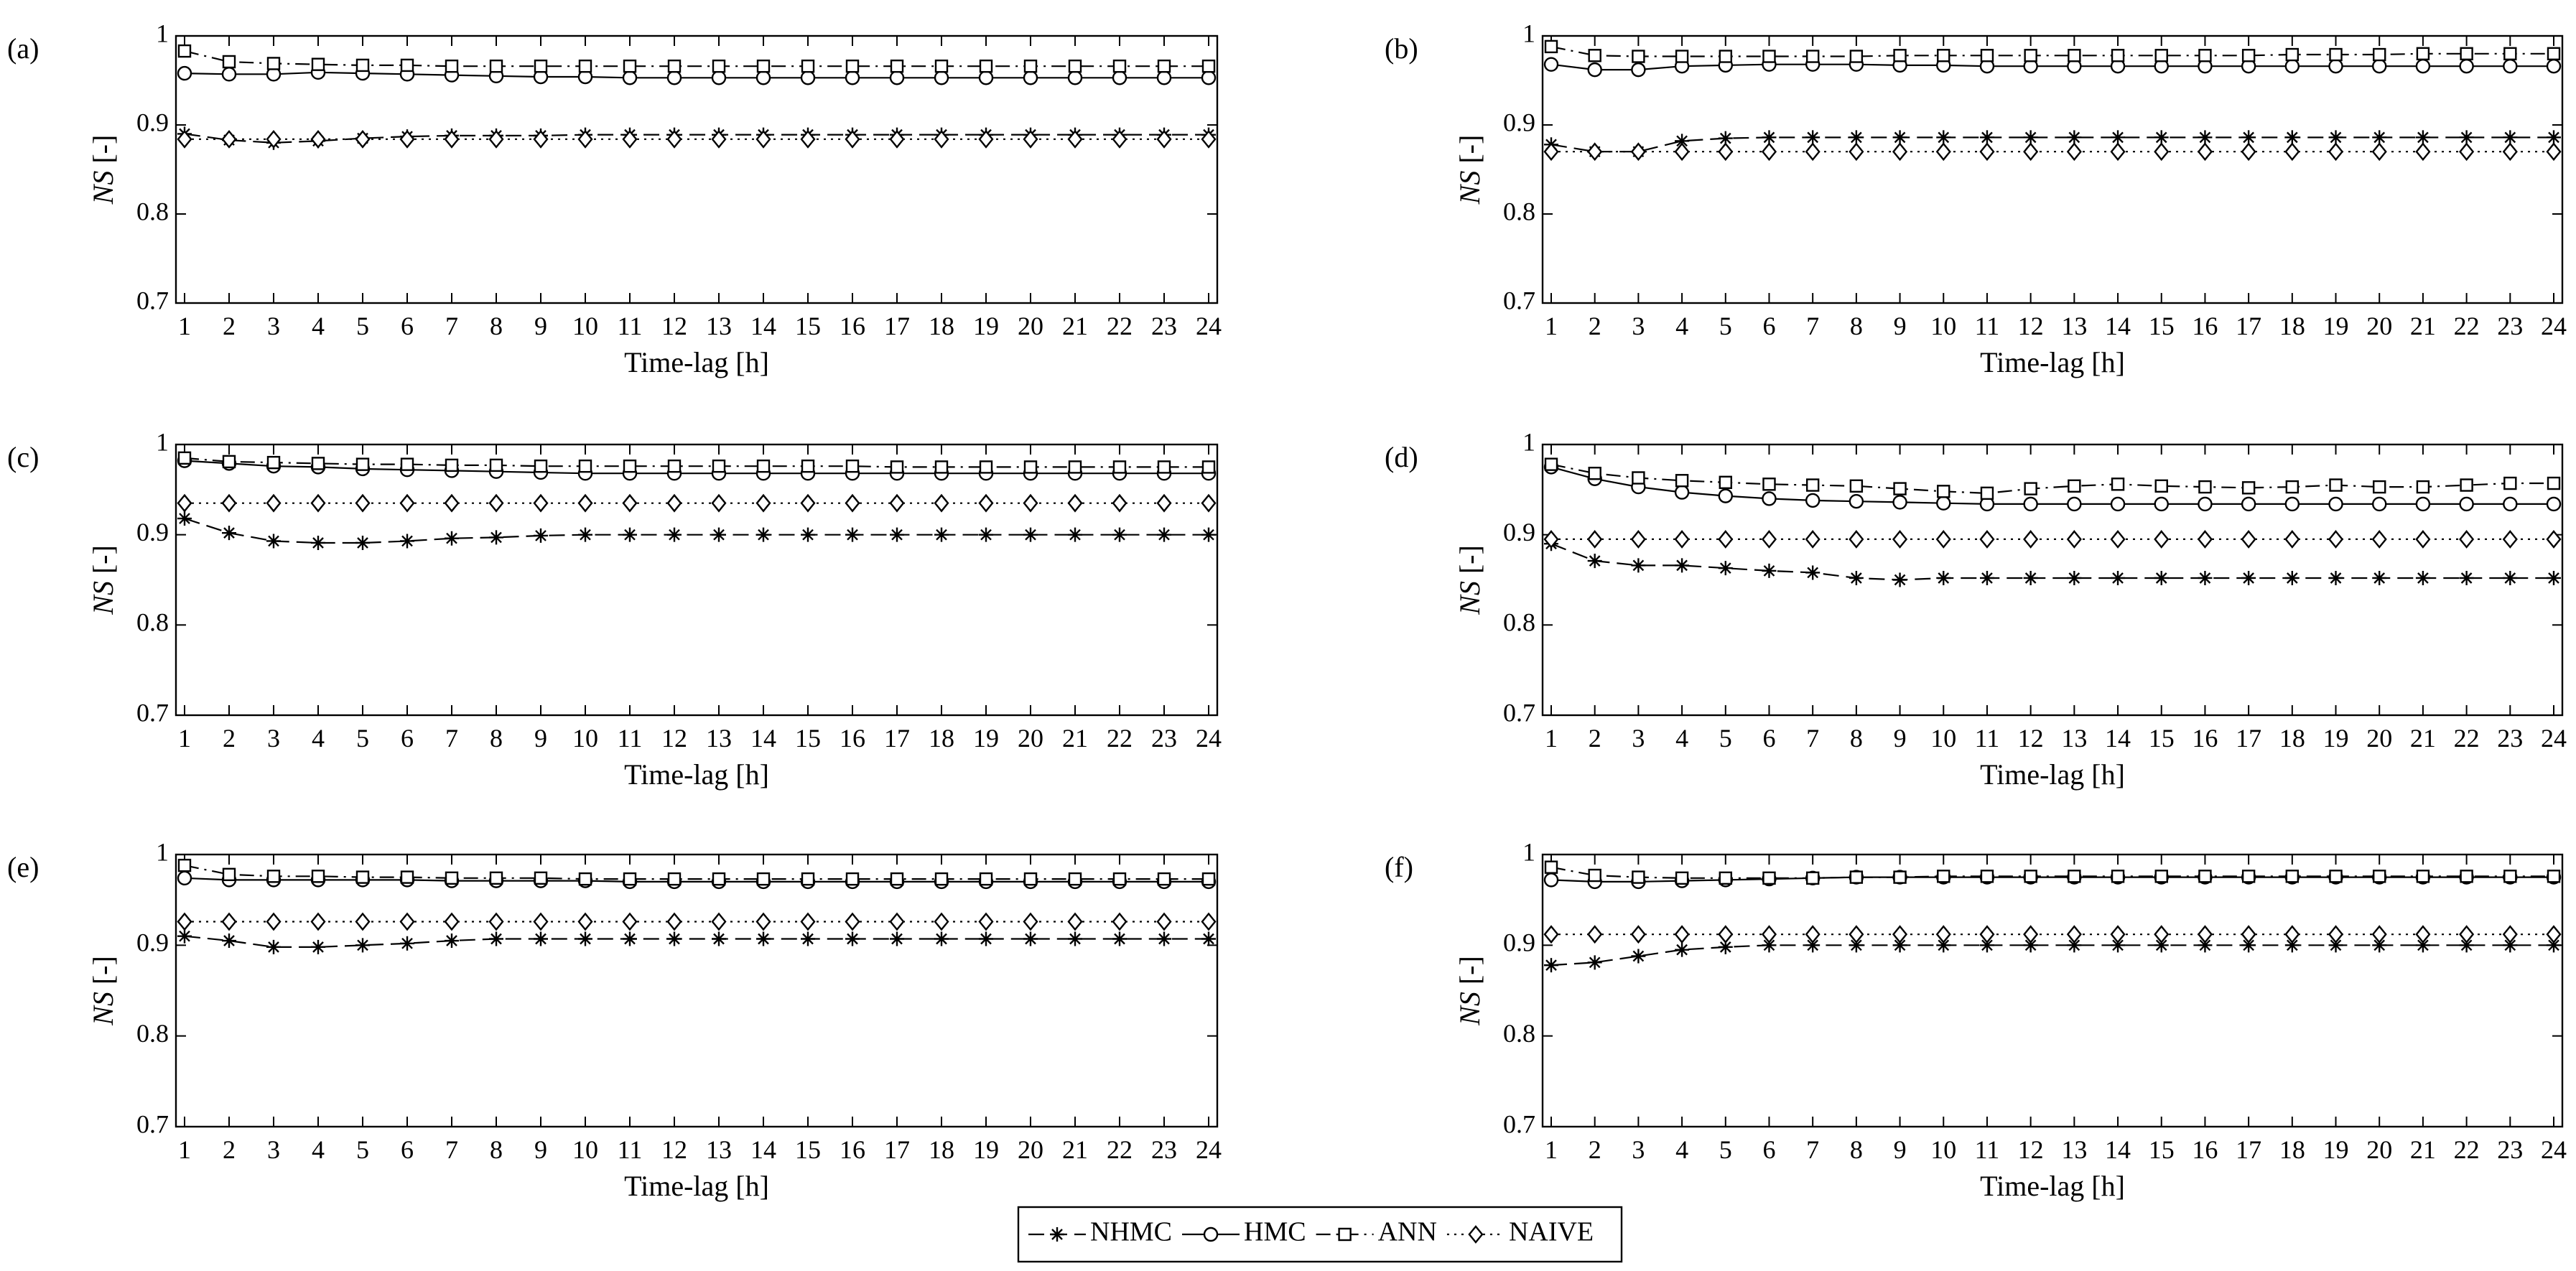 This screenshot has width=2576, height=1271. I want to click on x-tick-label: 3, so click(1639, 738).